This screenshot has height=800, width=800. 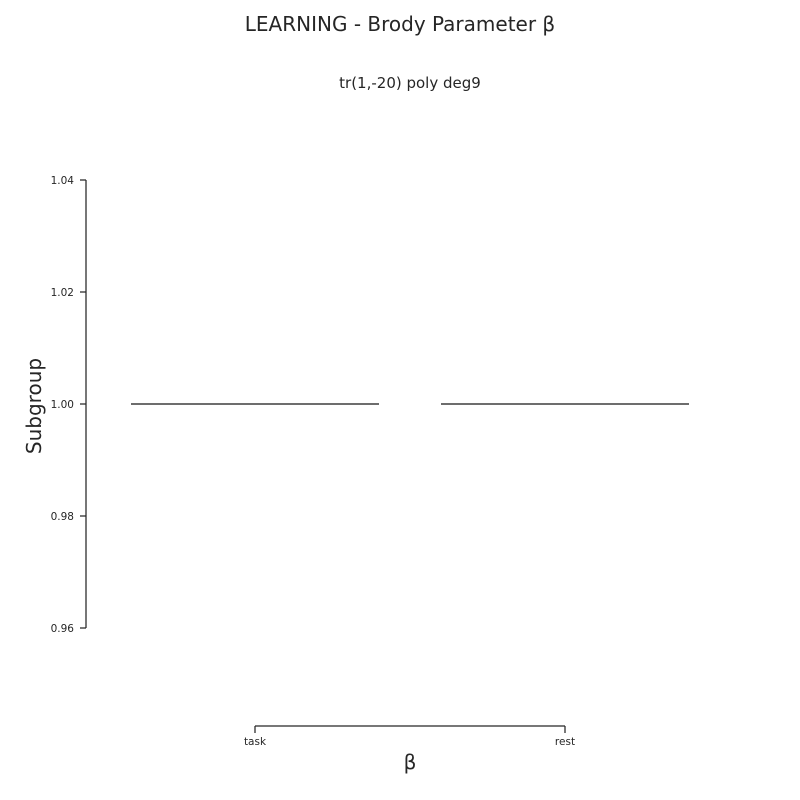 I want to click on chart-title: LEARNING - Brody Parameter β, so click(x=400, y=24).